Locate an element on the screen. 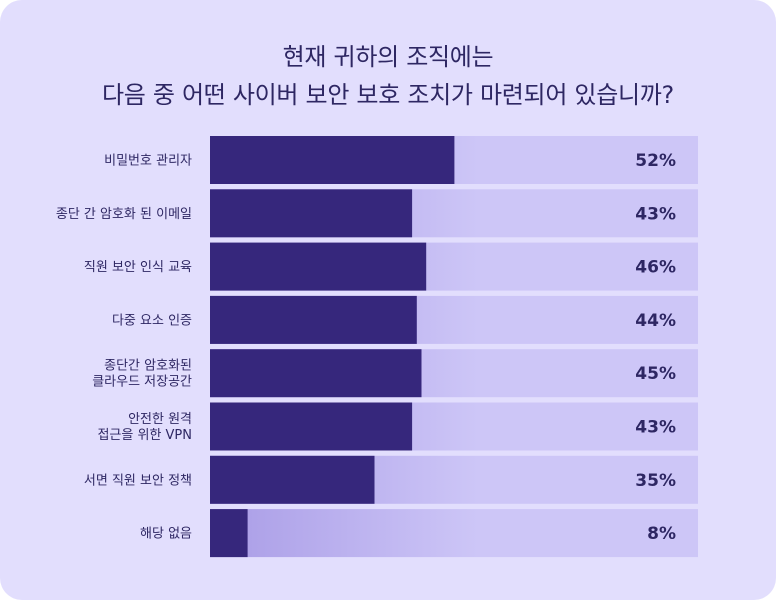  data-label: 35% is located at coordinates (655, 481).